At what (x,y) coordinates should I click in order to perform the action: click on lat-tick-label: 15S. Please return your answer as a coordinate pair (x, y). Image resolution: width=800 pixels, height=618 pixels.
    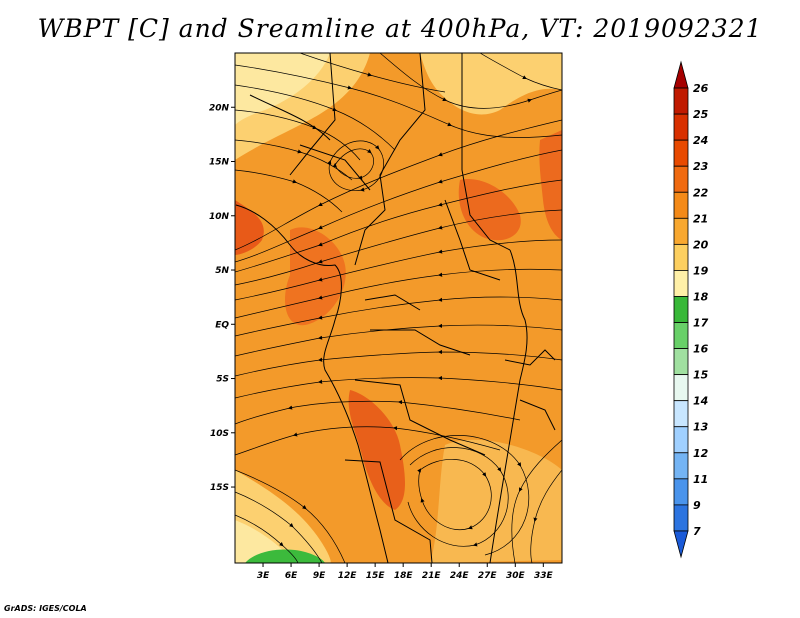
    Looking at the image, I should click on (219, 488).